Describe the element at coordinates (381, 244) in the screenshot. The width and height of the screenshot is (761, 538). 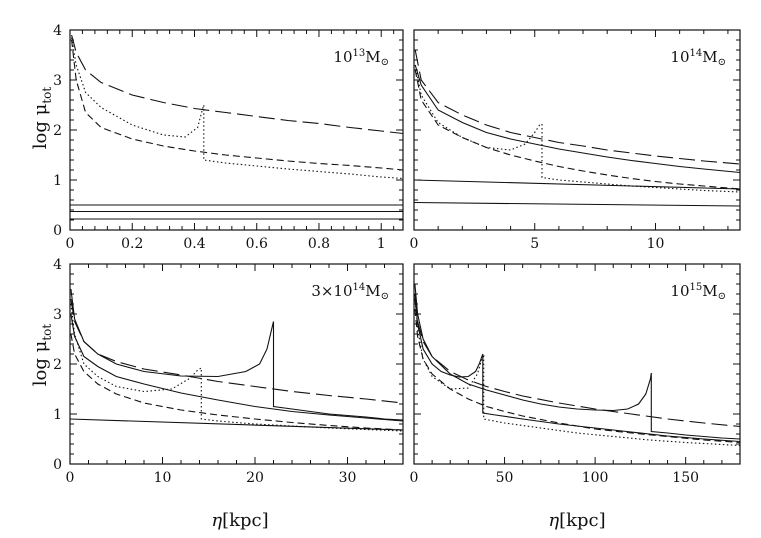
I see `x-tick-label: 1` at that location.